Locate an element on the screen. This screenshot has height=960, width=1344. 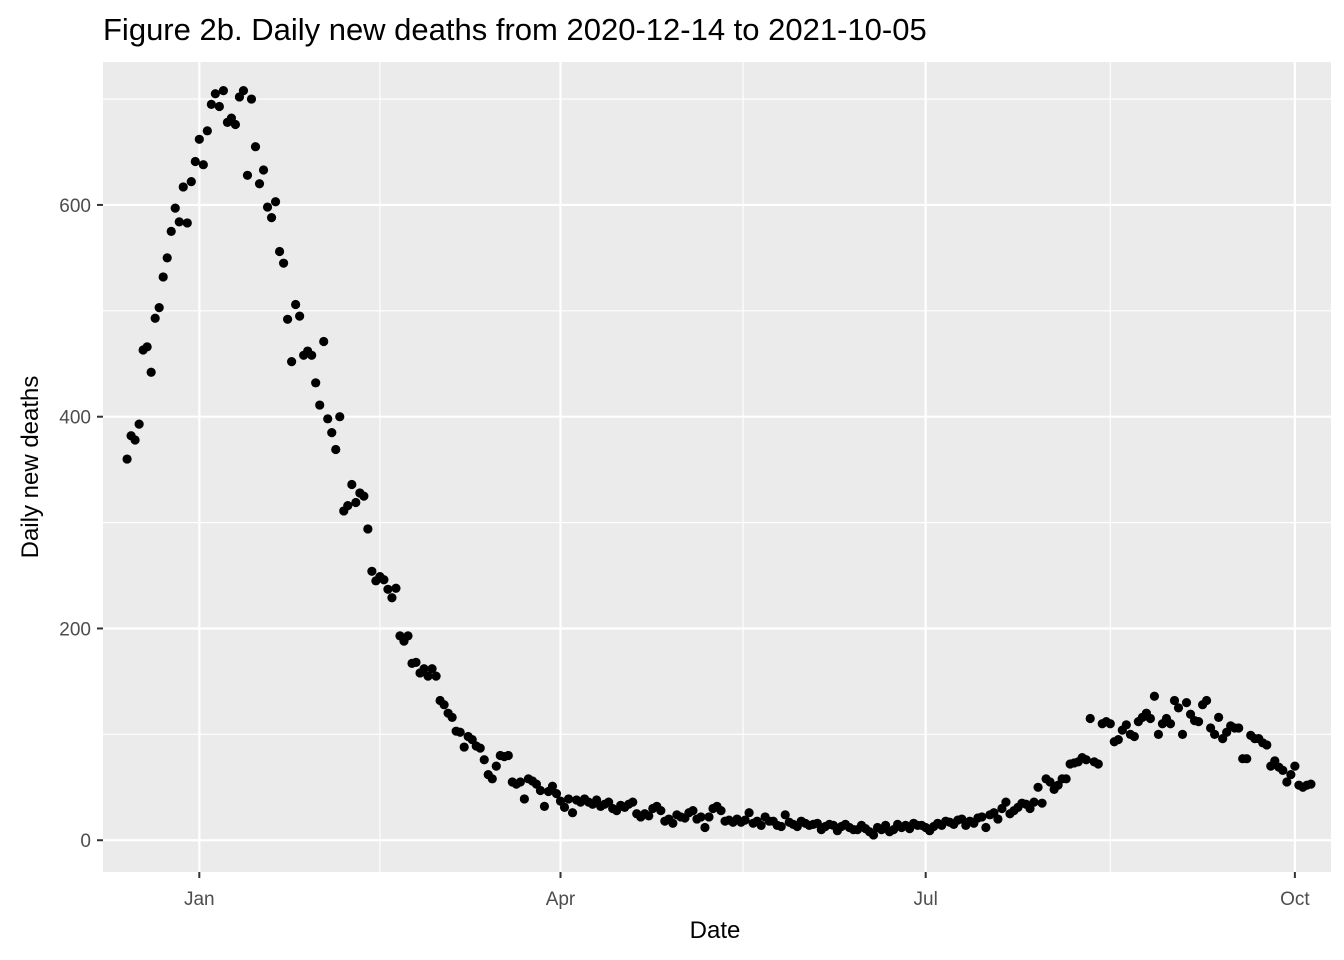
y-tick-label: 200 is located at coordinates (75, 629).